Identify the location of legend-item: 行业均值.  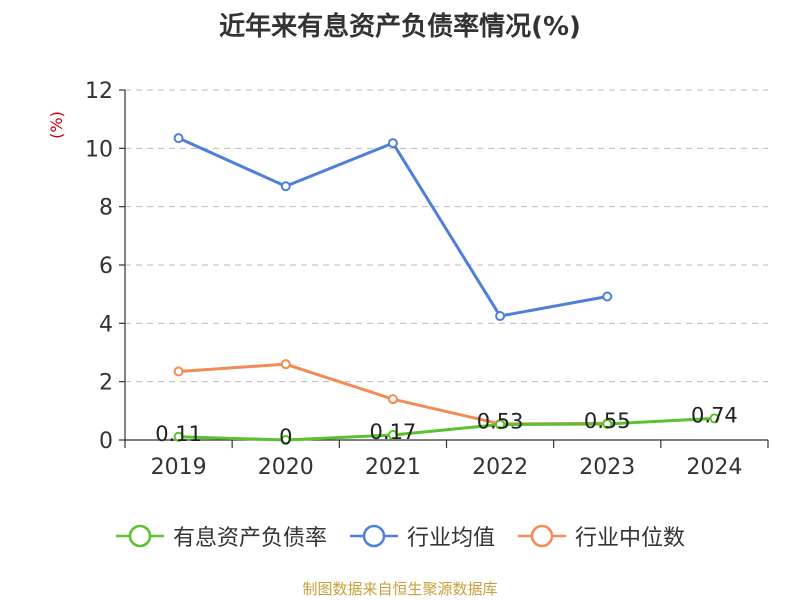
(422, 536).